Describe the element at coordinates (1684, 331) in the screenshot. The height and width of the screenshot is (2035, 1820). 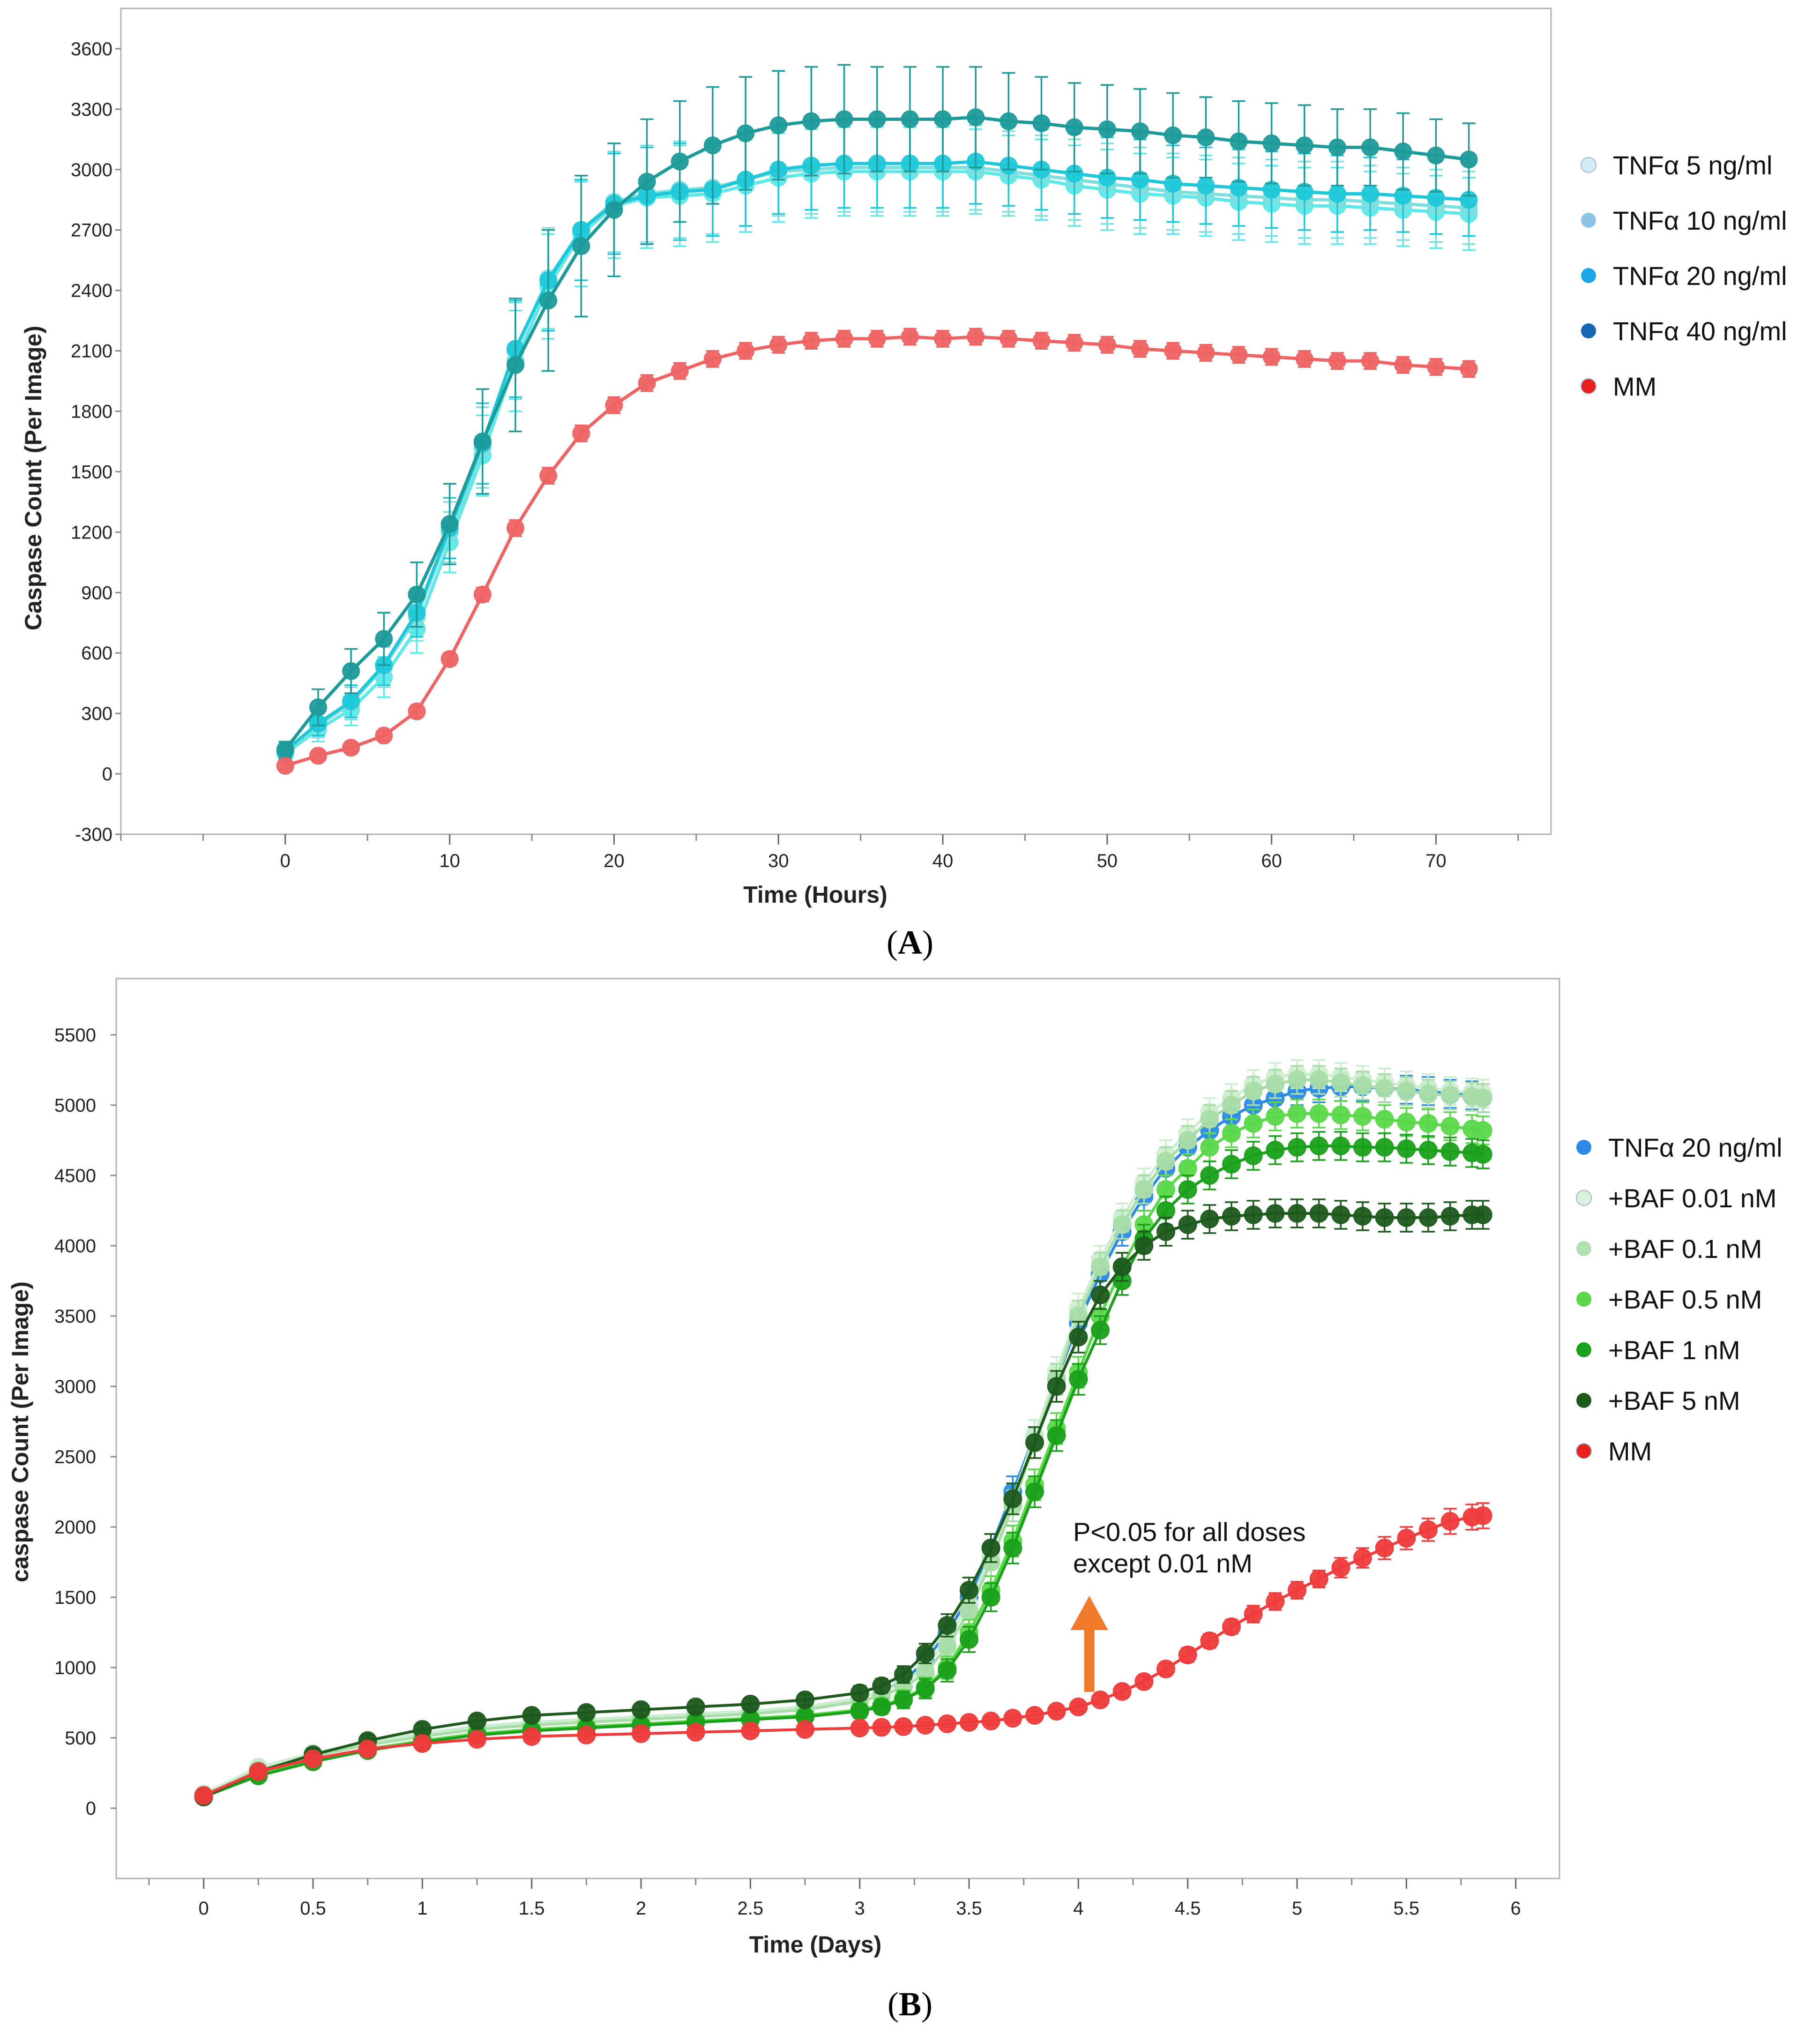
I see `legend-item: TNFα 40 ng/ml` at that location.